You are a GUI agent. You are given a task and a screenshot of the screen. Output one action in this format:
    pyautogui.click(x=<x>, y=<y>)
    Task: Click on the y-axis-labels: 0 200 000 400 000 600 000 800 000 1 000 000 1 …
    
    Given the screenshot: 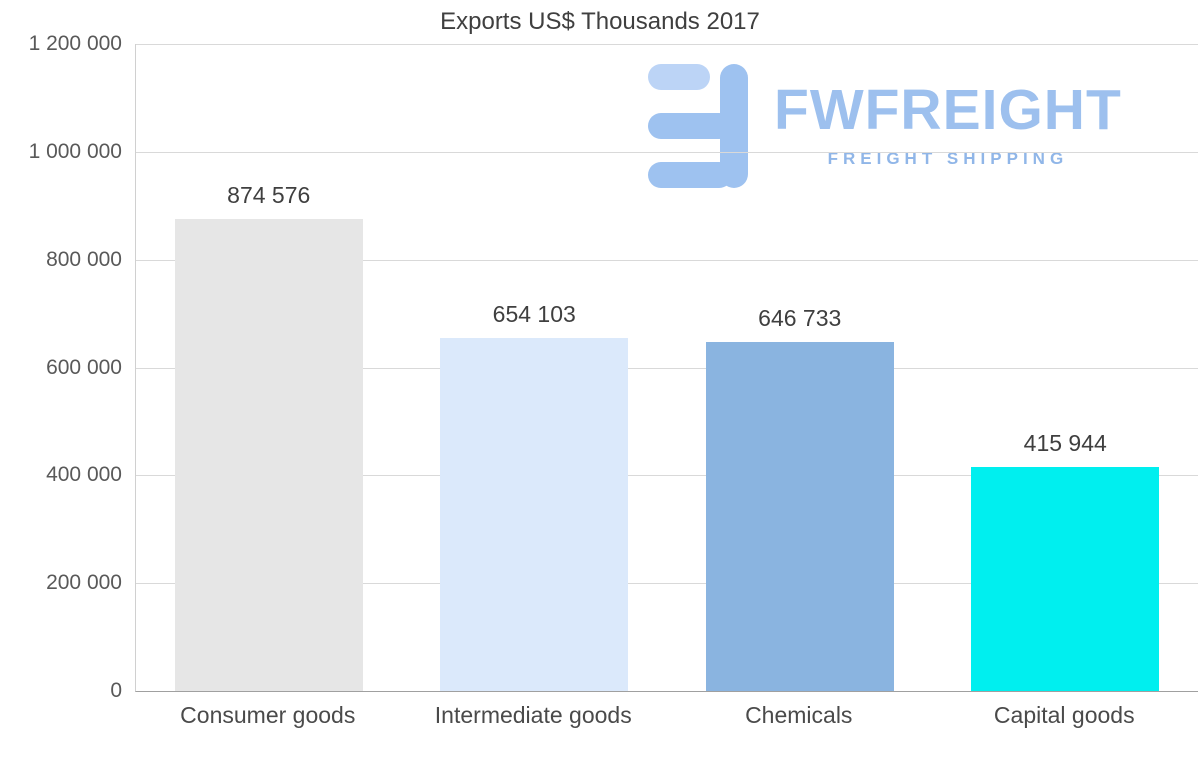 What is the action you would take?
    pyautogui.click(x=61, y=367)
    